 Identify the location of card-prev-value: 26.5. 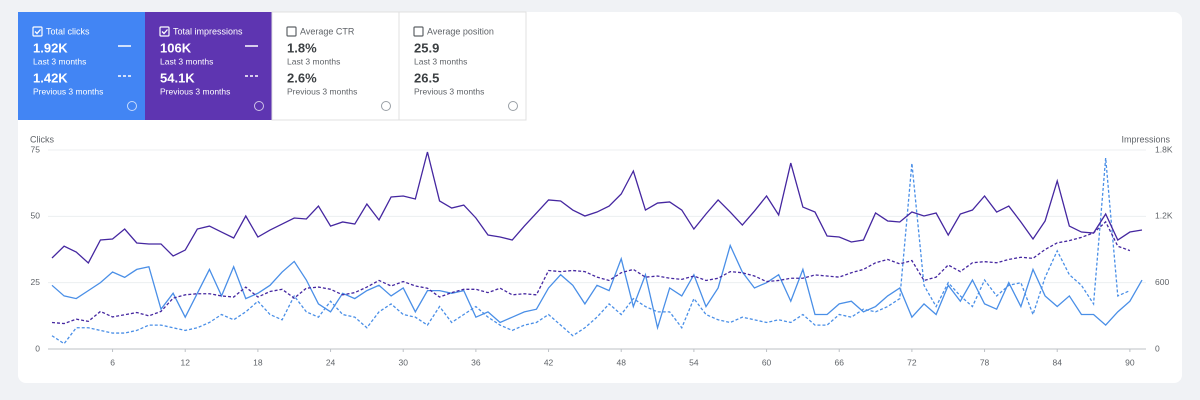
(426, 77).